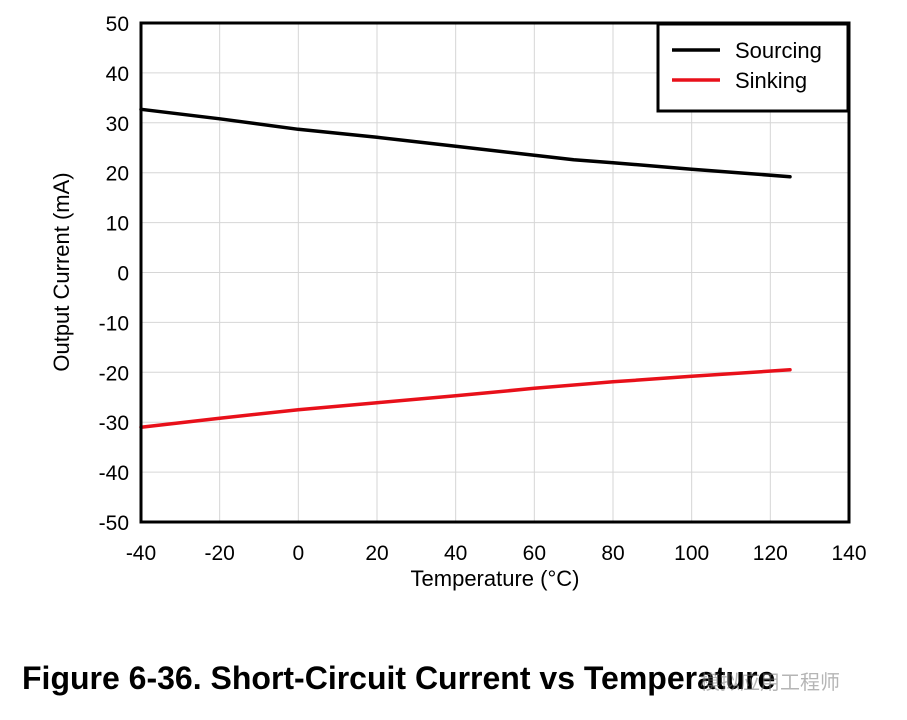 This screenshot has width=907, height=720. What do you see at coordinates (848, 553) in the screenshot?
I see `x-tick-label: 140` at bounding box center [848, 553].